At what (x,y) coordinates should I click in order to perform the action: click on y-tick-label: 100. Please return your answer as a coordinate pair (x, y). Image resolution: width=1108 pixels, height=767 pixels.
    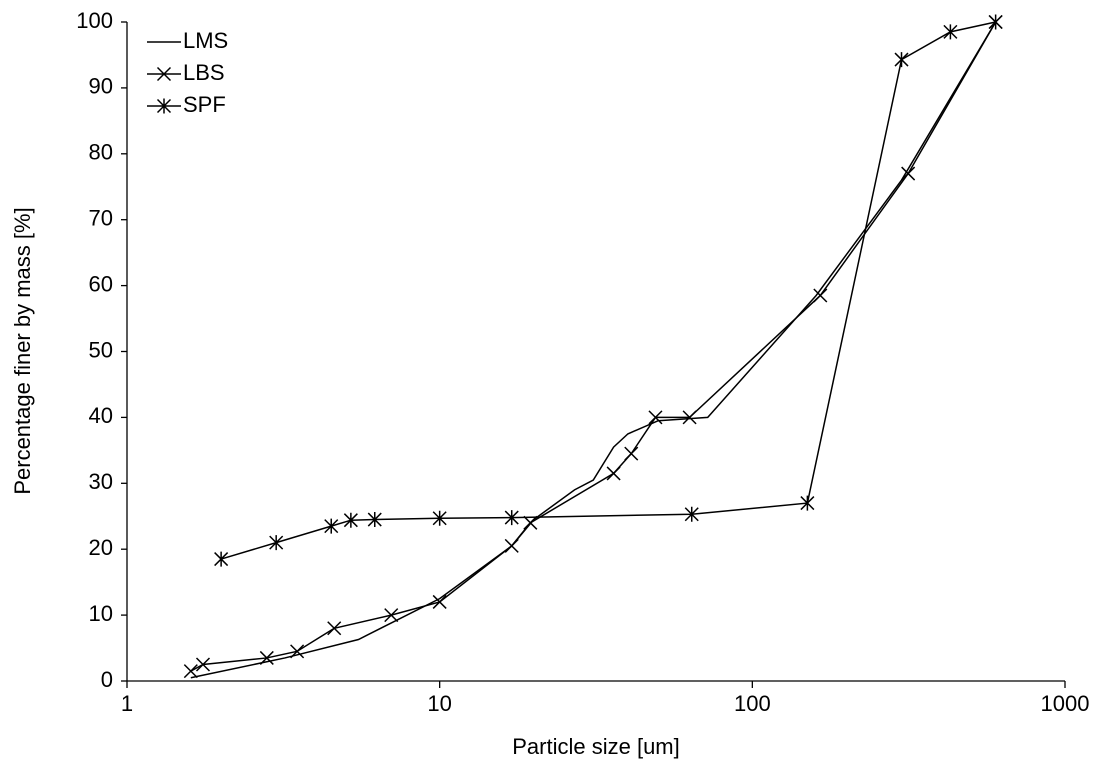
    Looking at the image, I should click on (94, 20).